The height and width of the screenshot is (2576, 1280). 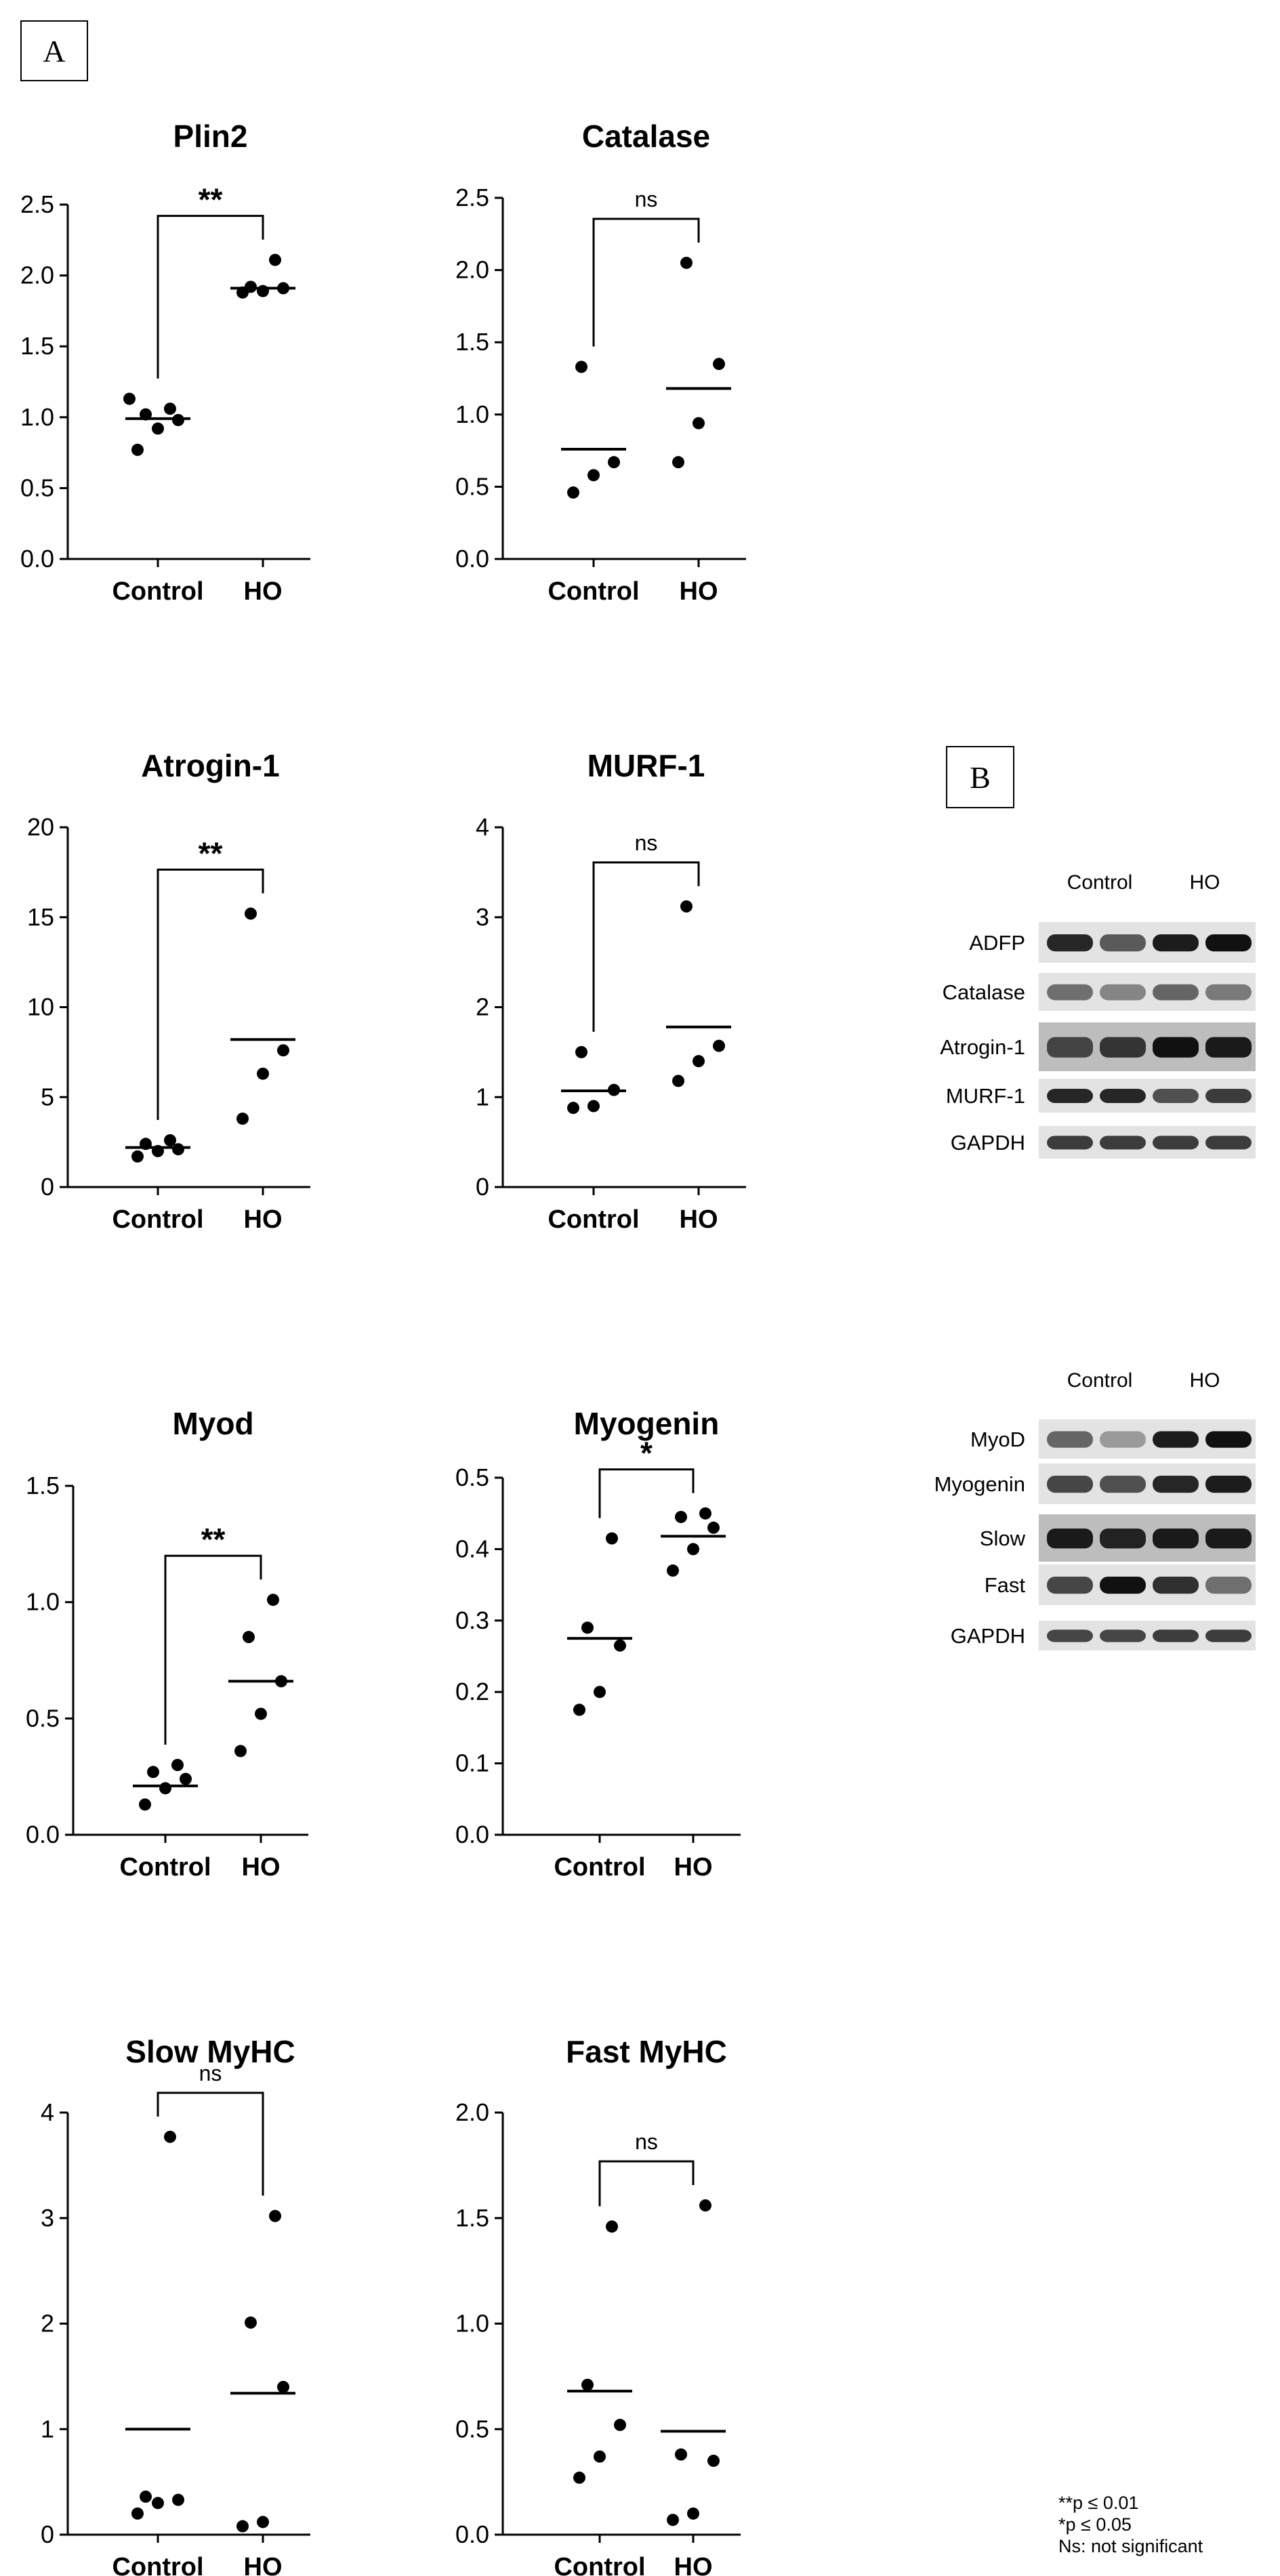 What do you see at coordinates (988, 1636) in the screenshot?
I see `blot-row-label: GAPDH` at bounding box center [988, 1636].